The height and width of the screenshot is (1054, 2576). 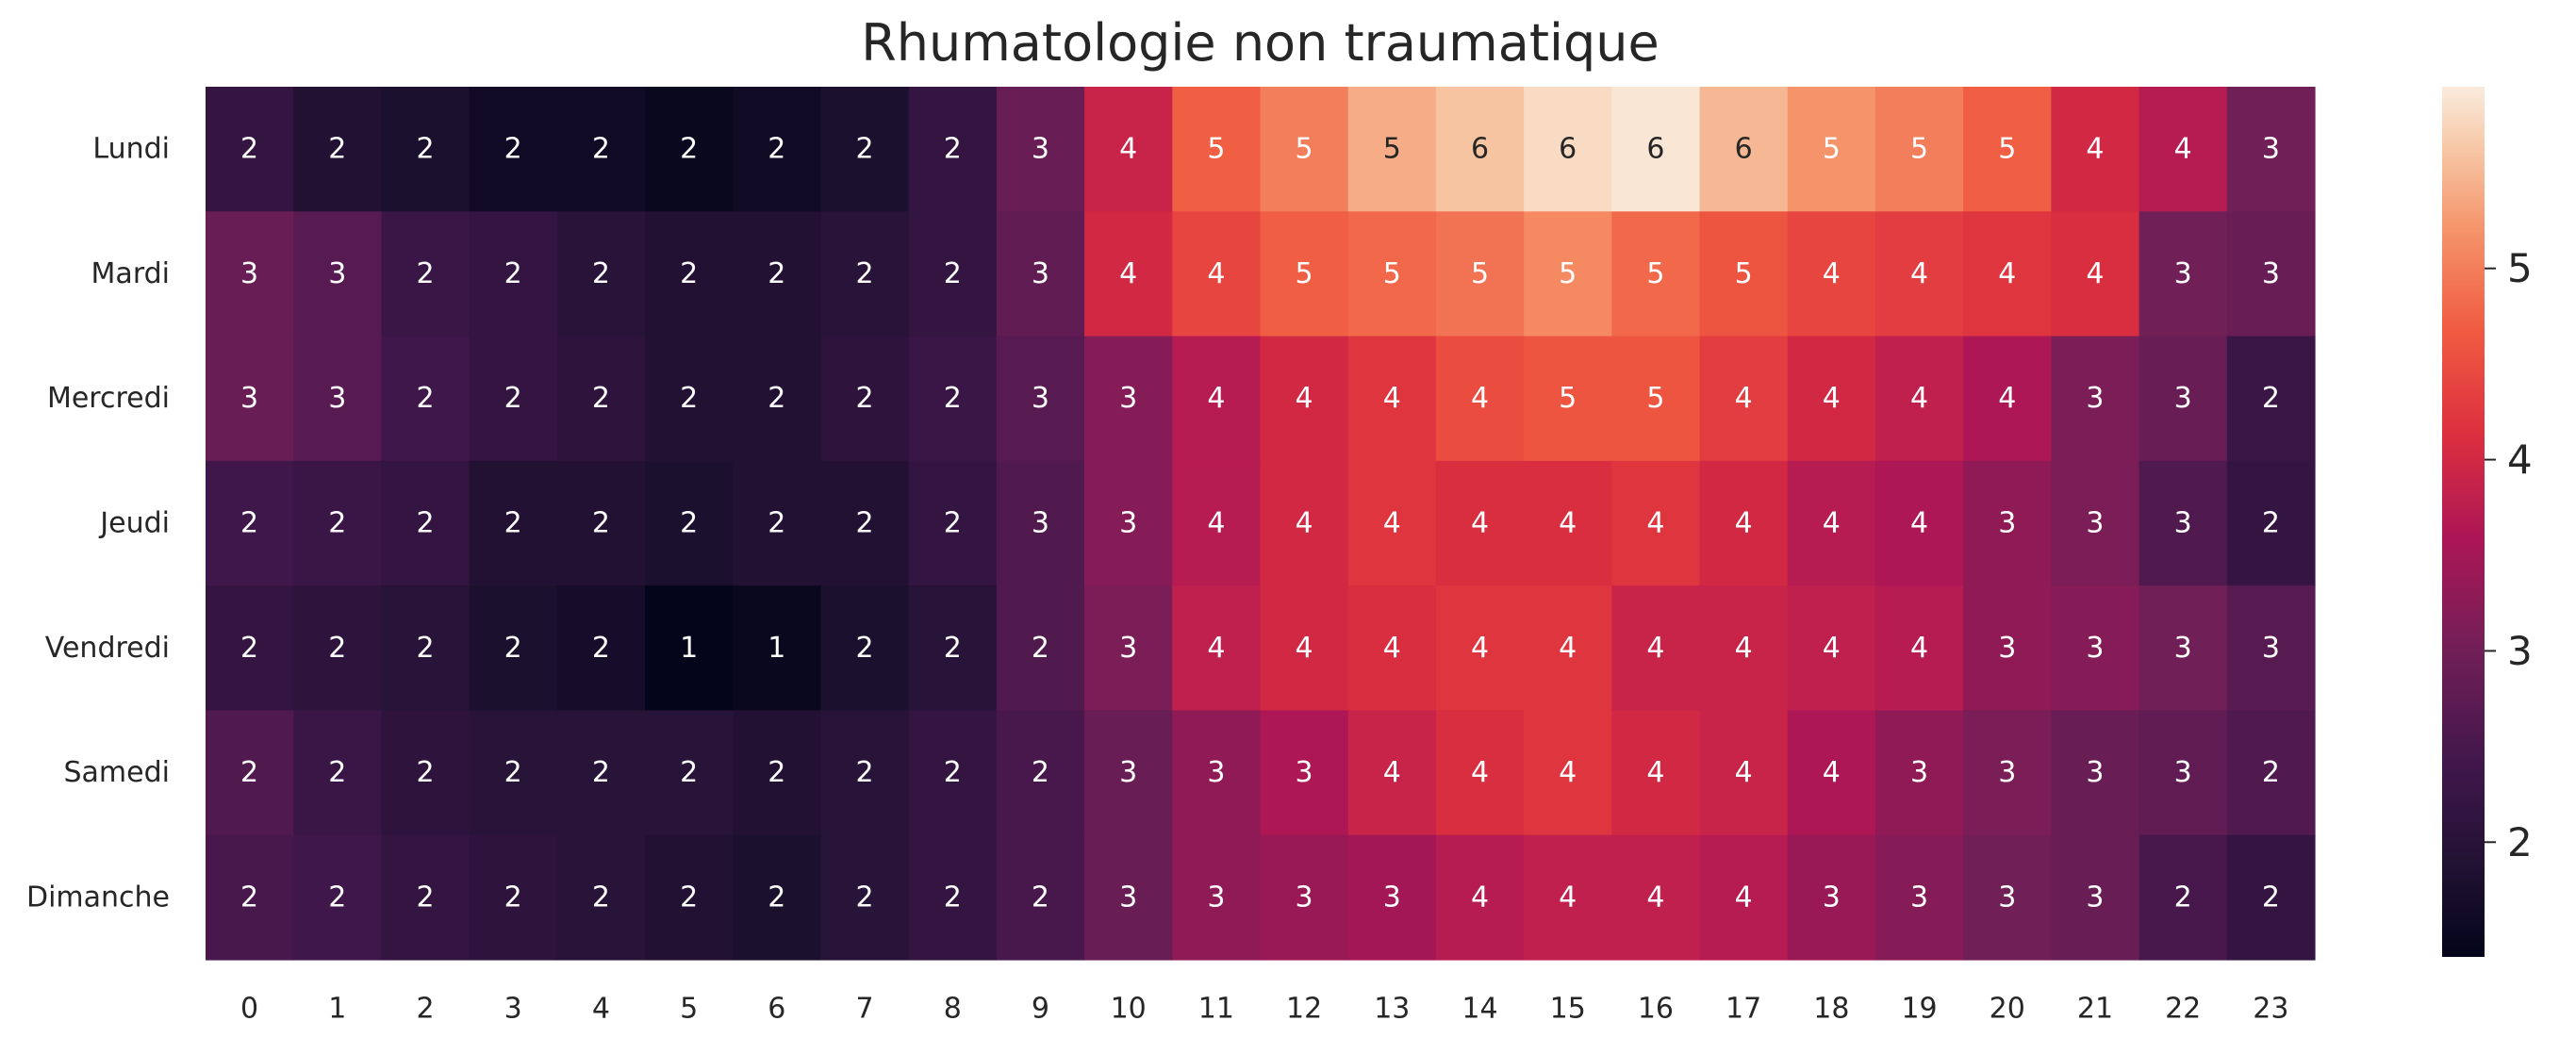 I want to click on x-tick-label: 18, so click(x=1831, y=1009).